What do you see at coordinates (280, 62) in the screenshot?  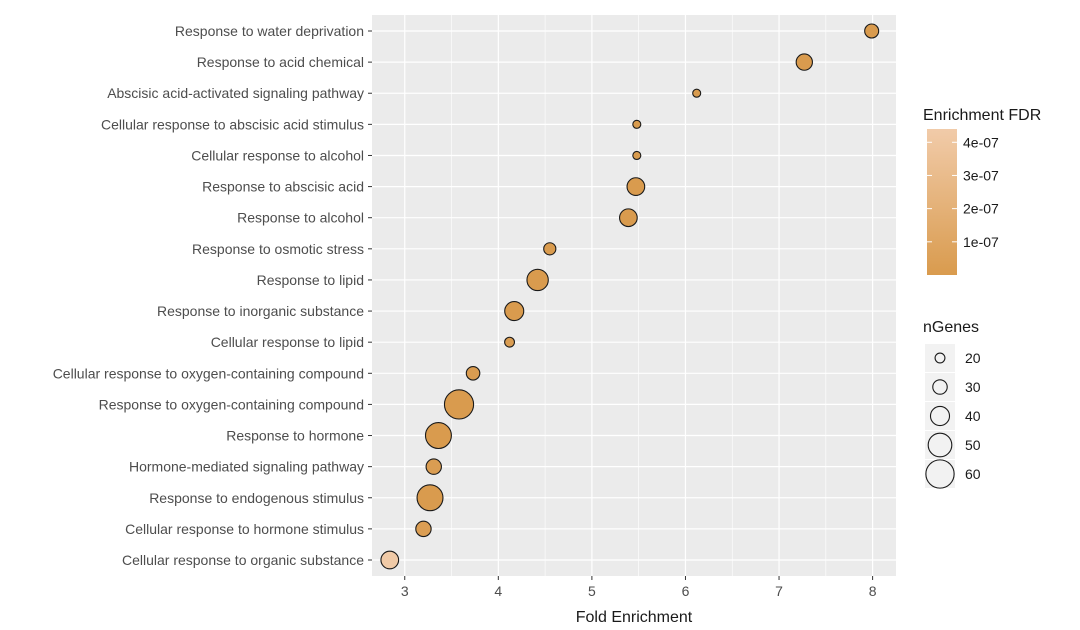 I see `category-label: Response to acid chemical` at bounding box center [280, 62].